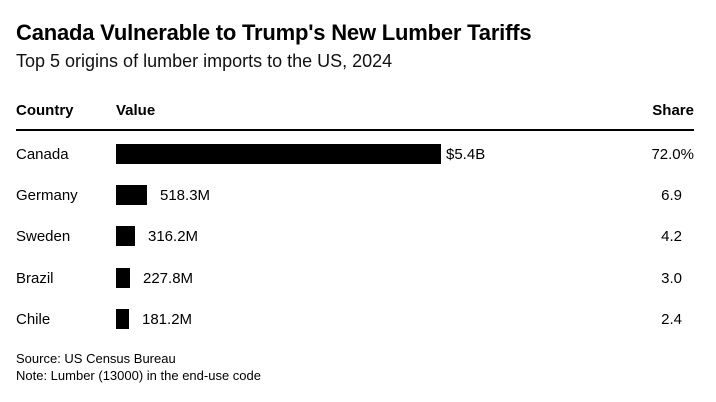 Image resolution: width=716 pixels, height=402 pixels. I want to click on country-label: Germany, so click(47, 196).